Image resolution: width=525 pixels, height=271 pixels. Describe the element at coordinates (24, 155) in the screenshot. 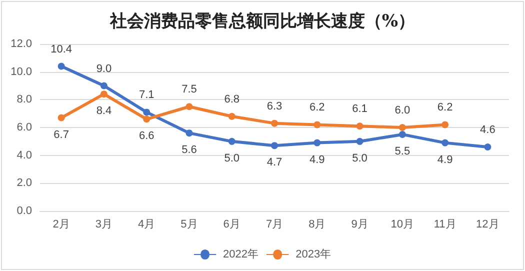

I see `y-tick-label: 4.0` at that location.